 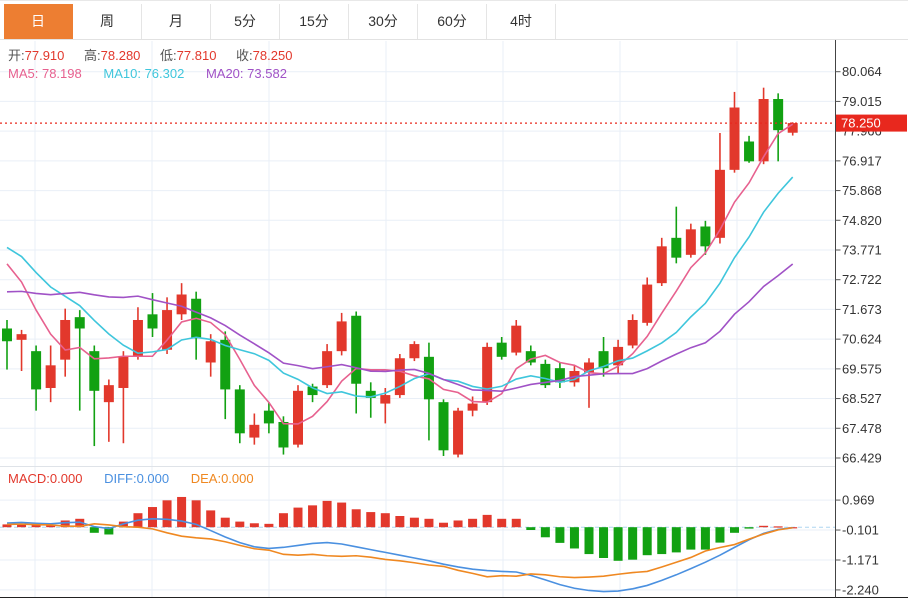 I want to click on high-pair: 高:78.280, so click(x=112, y=55).